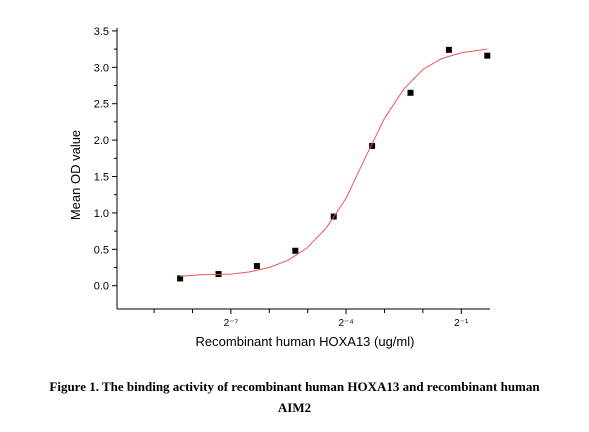 The height and width of the screenshot is (432, 589). What do you see at coordinates (231, 323) in the screenshot?
I see `x-tick-label: 2⁻⁷` at bounding box center [231, 323].